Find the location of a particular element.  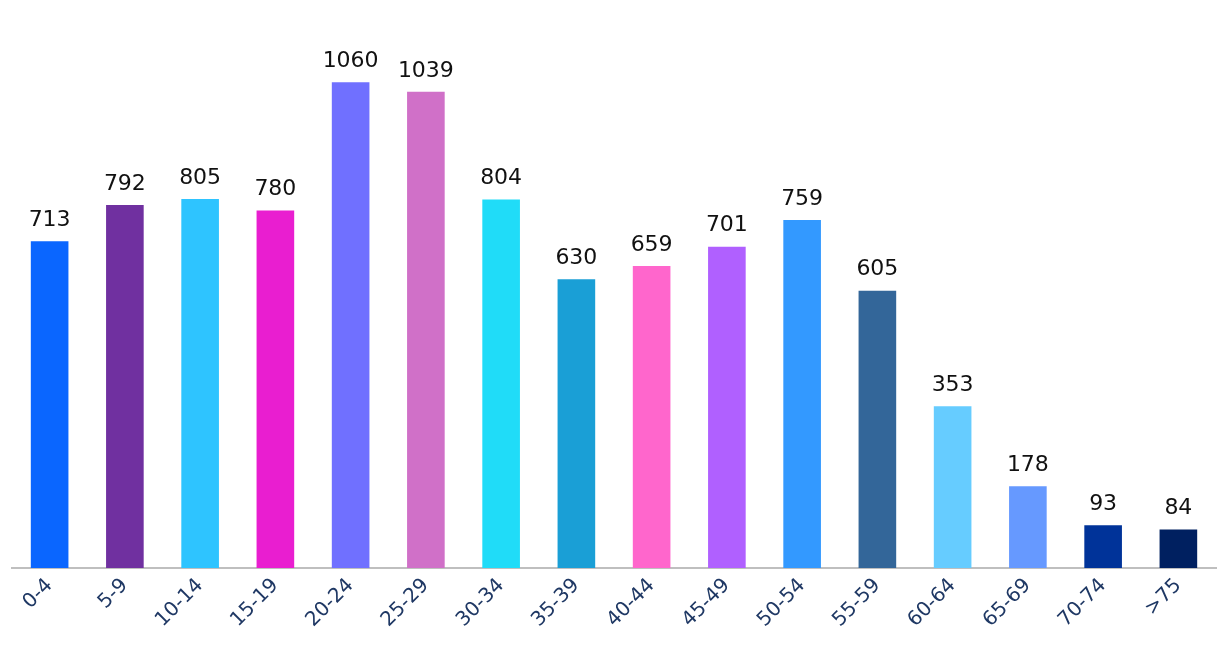

data-label: 605 is located at coordinates (877, 268).